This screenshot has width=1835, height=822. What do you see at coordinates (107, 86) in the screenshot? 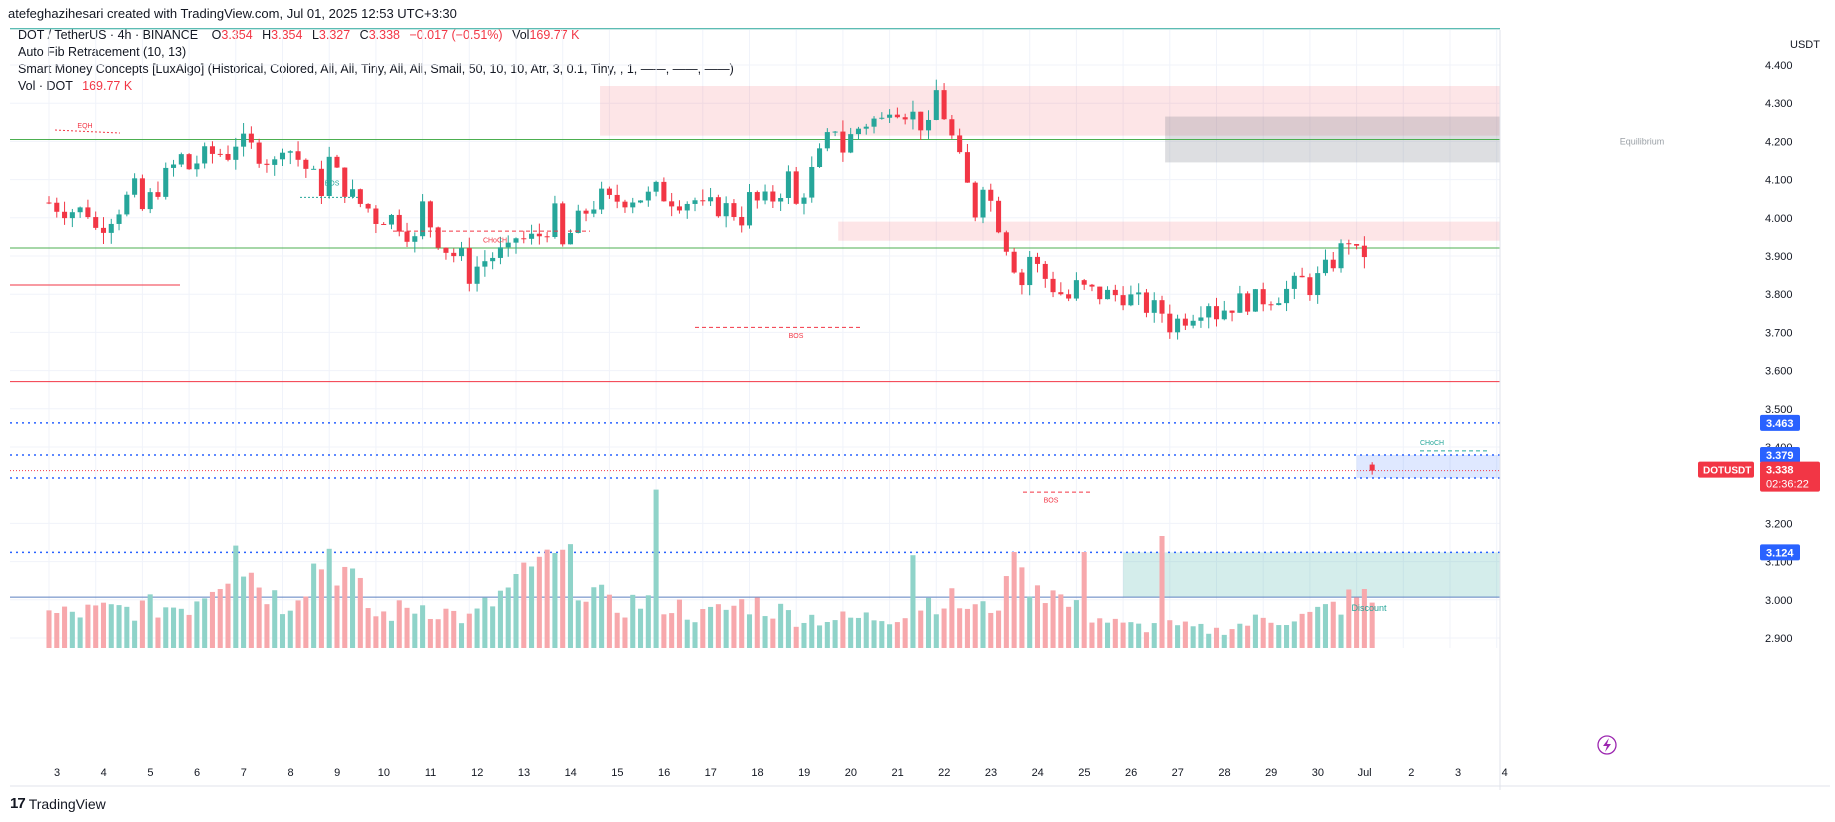
I see `vol-indicator-value: 169.77 K` at bounding box center [107, 86].